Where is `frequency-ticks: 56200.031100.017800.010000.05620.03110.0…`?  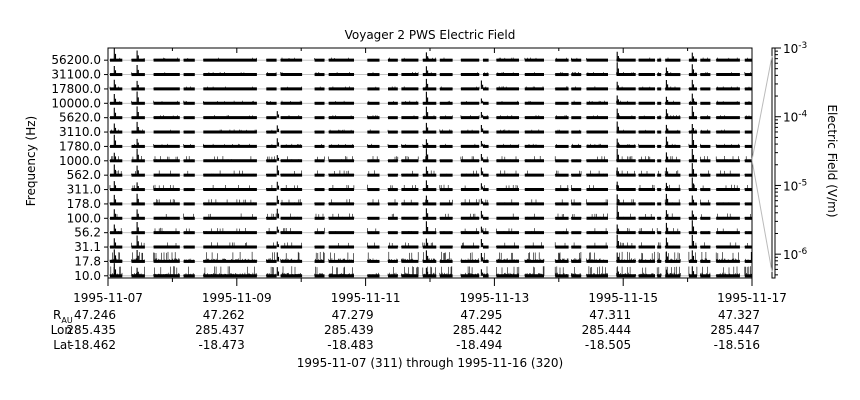 frequency-ticks: 56200.031100.017800.010000.05620.03110.0… is located at coordinates (79, 168).